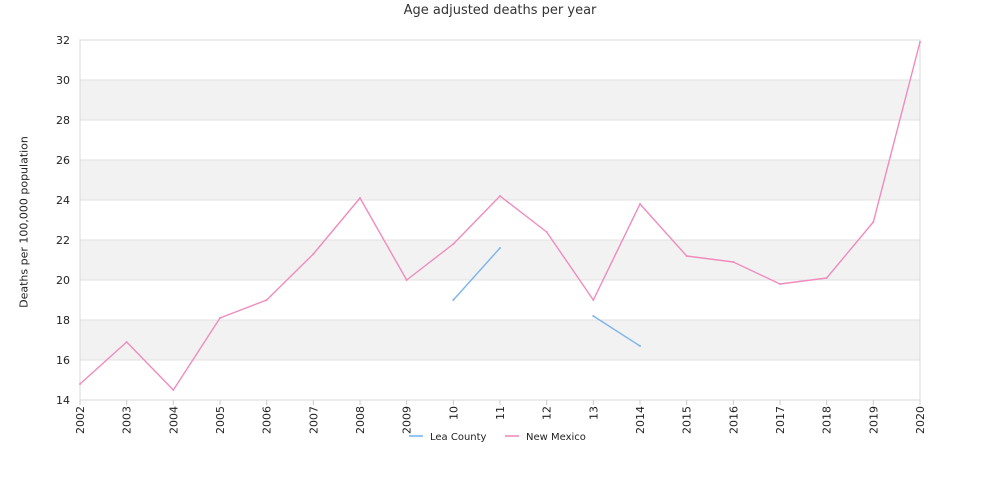 The height and width of the screenshot is (500, 1000). I want to click on y-tick-label: 24, so click(63, 200).